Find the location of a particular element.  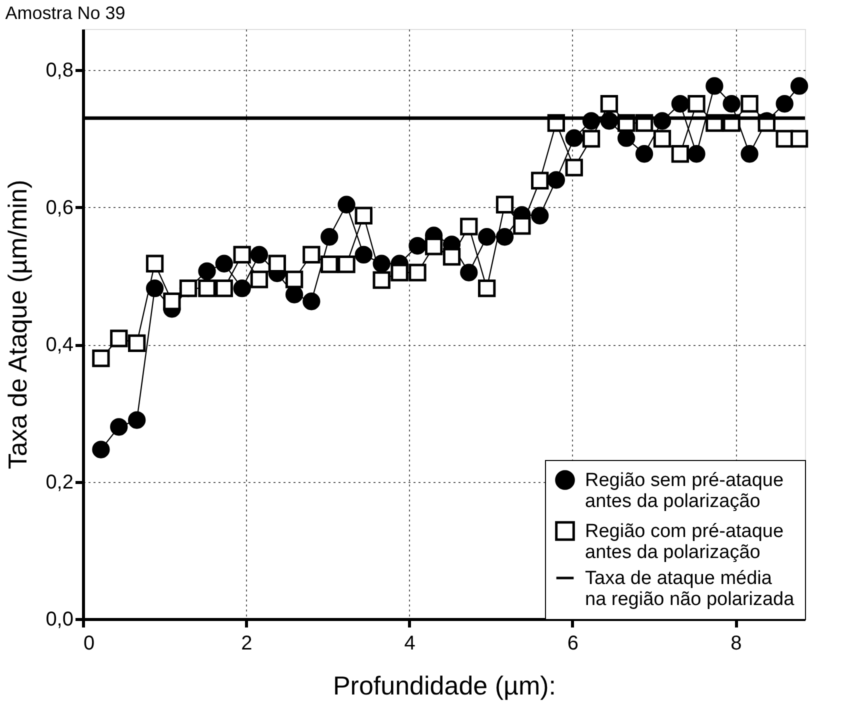

x-tick-label: 4 is located at coordinates (410, 643).